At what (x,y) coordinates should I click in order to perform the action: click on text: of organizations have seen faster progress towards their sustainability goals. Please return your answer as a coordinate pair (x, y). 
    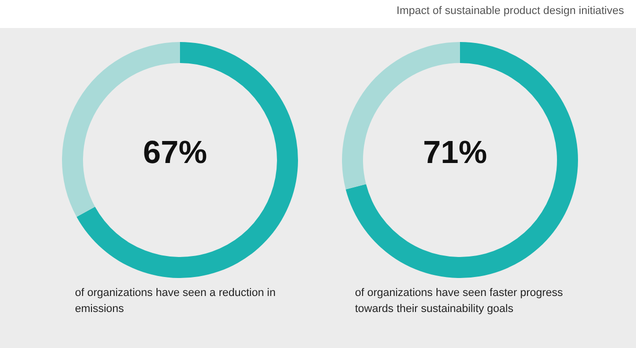
    Looking at the image, I should click on (459, 301).